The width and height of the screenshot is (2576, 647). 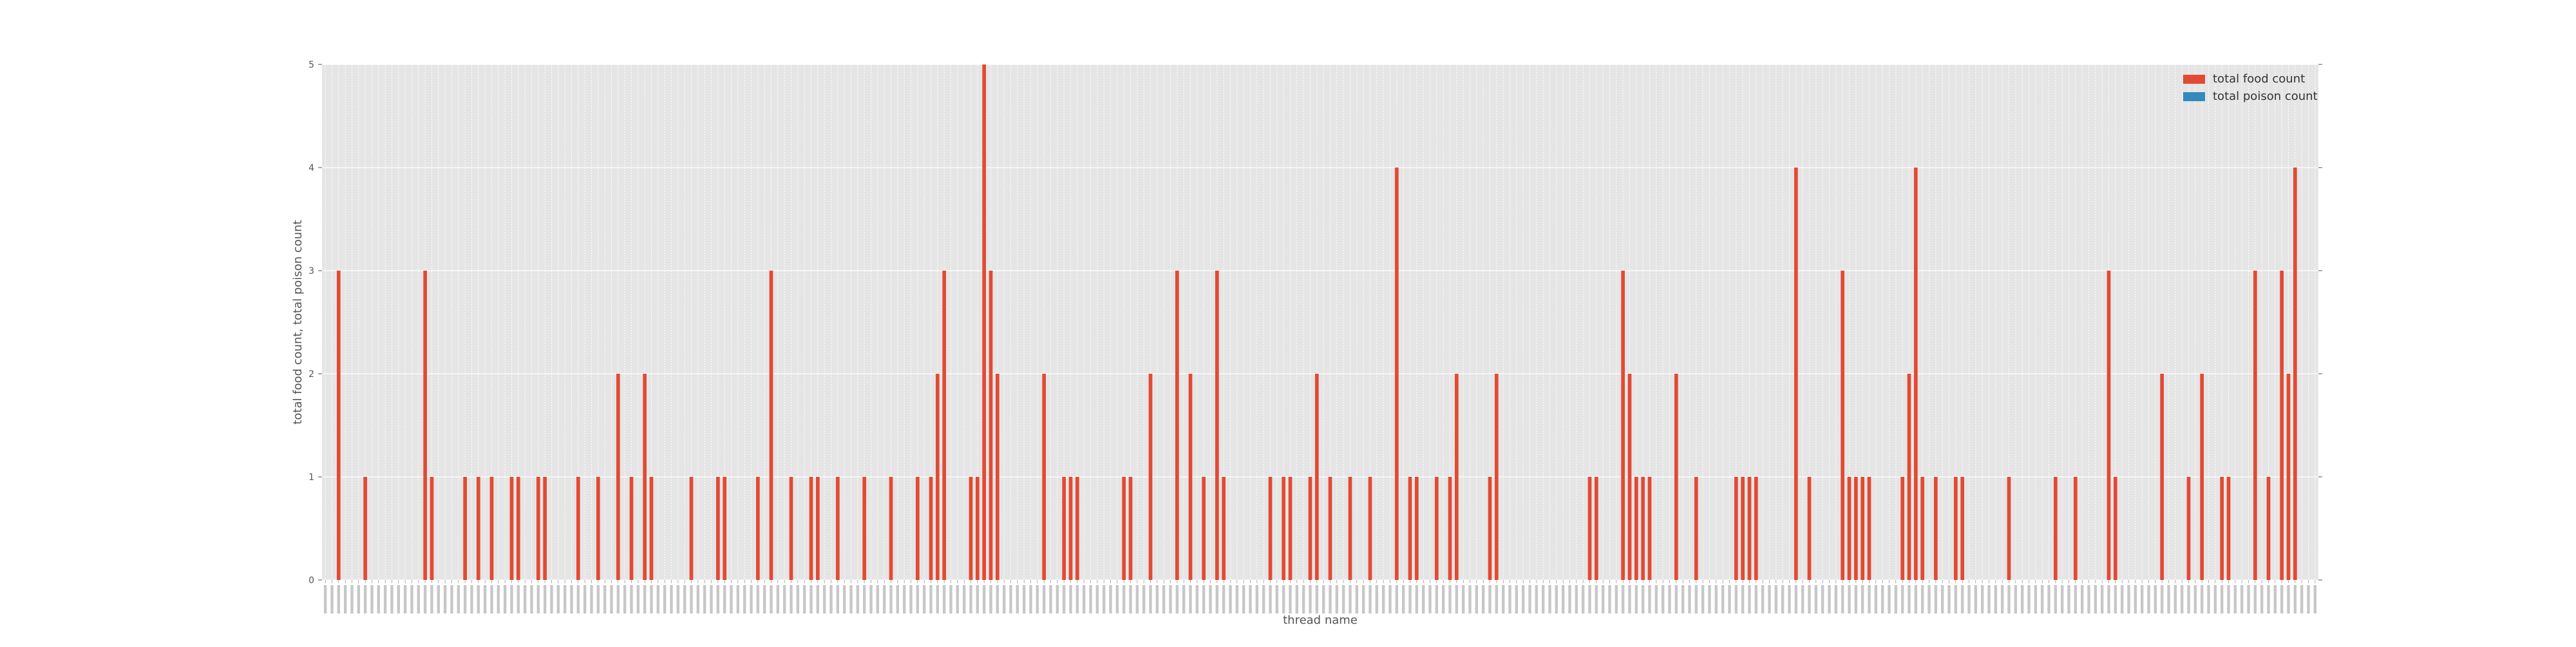 I want to click on legend-swatch-poison, so click(x=2194, y=96).